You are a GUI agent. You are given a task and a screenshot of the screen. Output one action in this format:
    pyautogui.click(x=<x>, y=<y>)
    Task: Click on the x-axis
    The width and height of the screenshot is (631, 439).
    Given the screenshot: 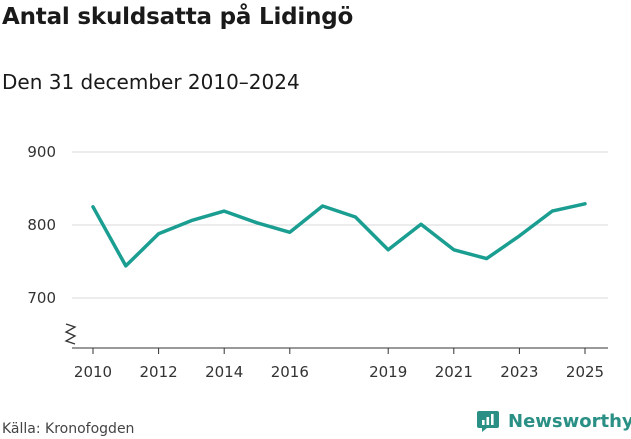 What is the action you would take?
    pyautogui.click(x=340, y=350)
    